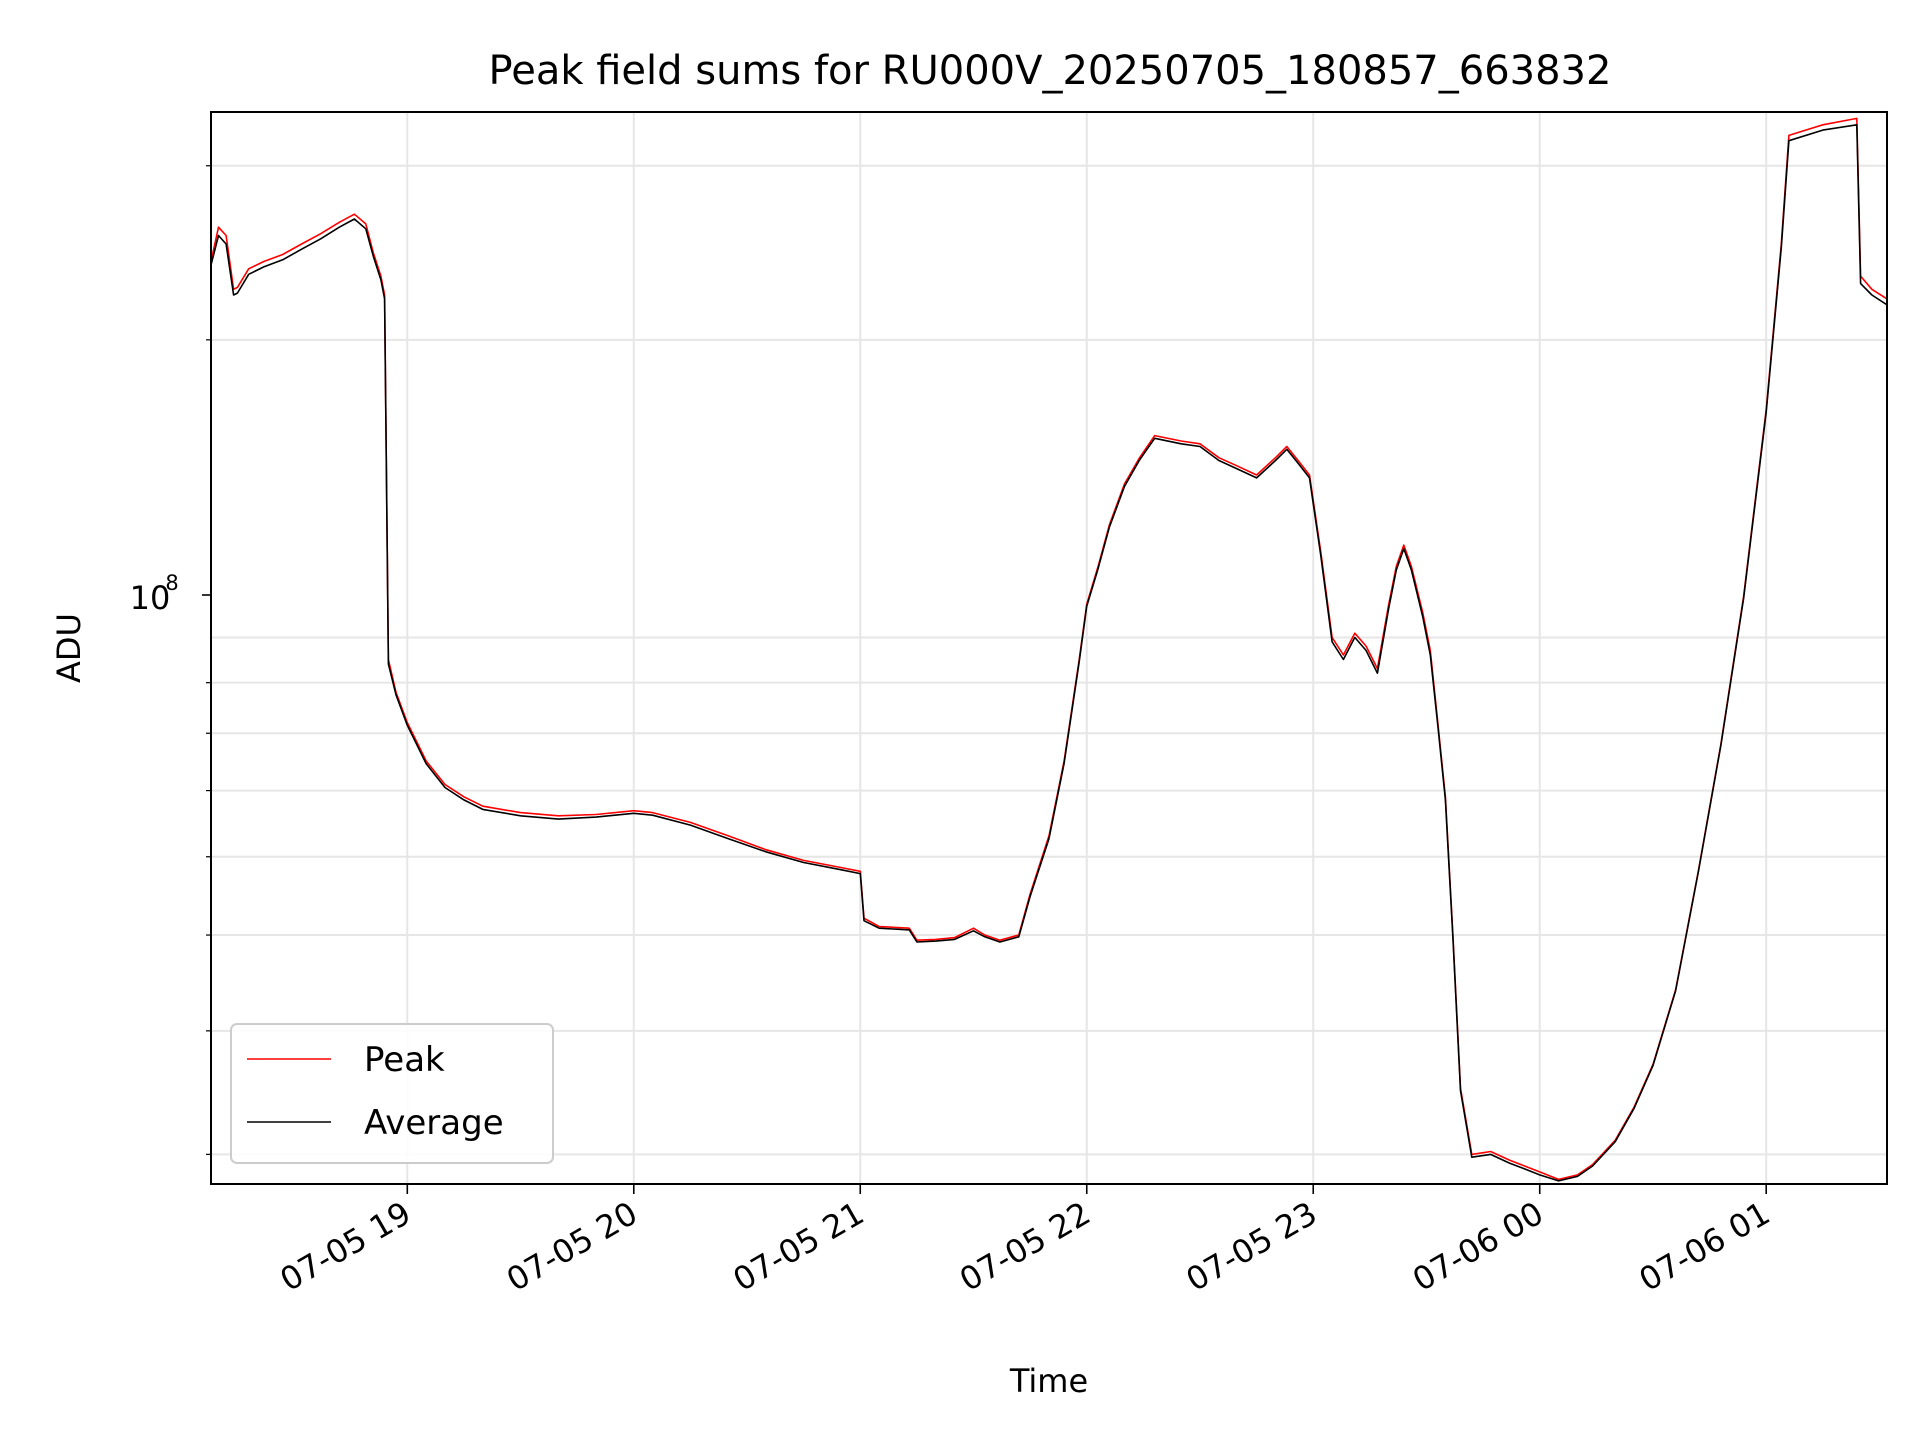 The width and height of the screenshot is (1920, 1440). What do you see at coordinates (171, 583) in the screenshot?
I see `y-tick-label-exponent: 8` at bounding box center [171, 583].